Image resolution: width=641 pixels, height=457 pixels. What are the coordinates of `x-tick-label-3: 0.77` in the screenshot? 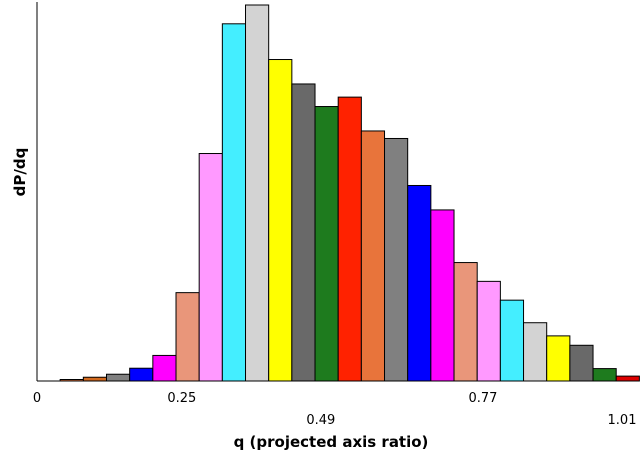 It's located at (483, 398).